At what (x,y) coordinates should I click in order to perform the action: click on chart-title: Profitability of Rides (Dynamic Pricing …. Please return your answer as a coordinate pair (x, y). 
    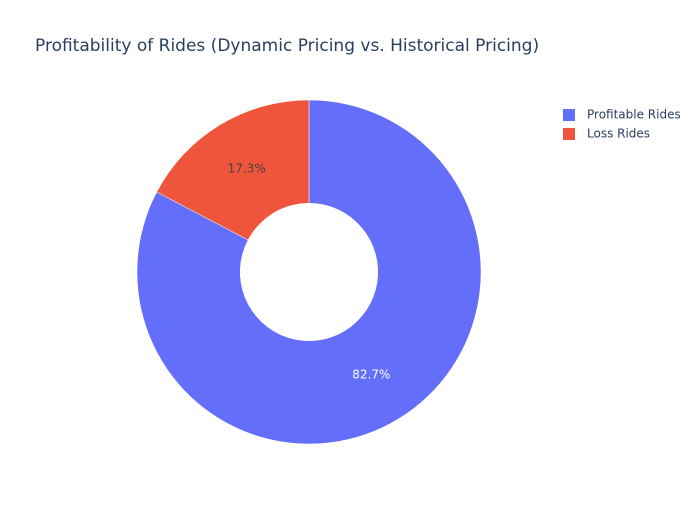
    Looking at the image, I should click on (287, 46).